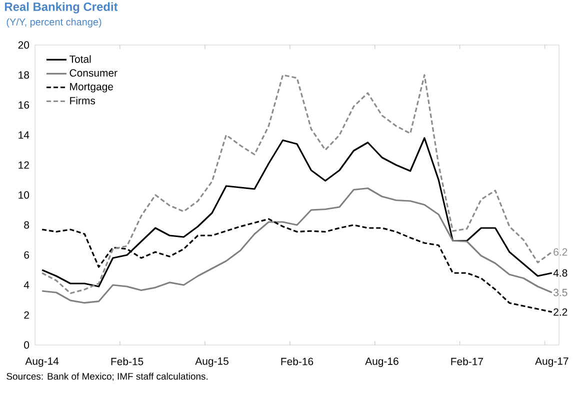 This screenshot has height=411, width=586. Describe the element at coordinates (94, 73) in the screenshot. I see `legend-label: Consumer` at that location.